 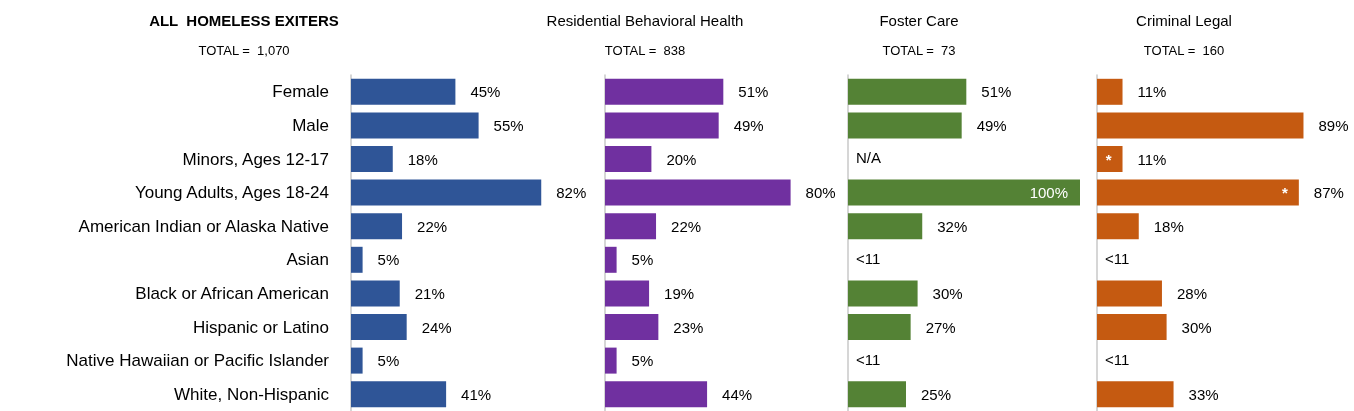 I want to click on data-label: 45%, so click(x=485, y=92).